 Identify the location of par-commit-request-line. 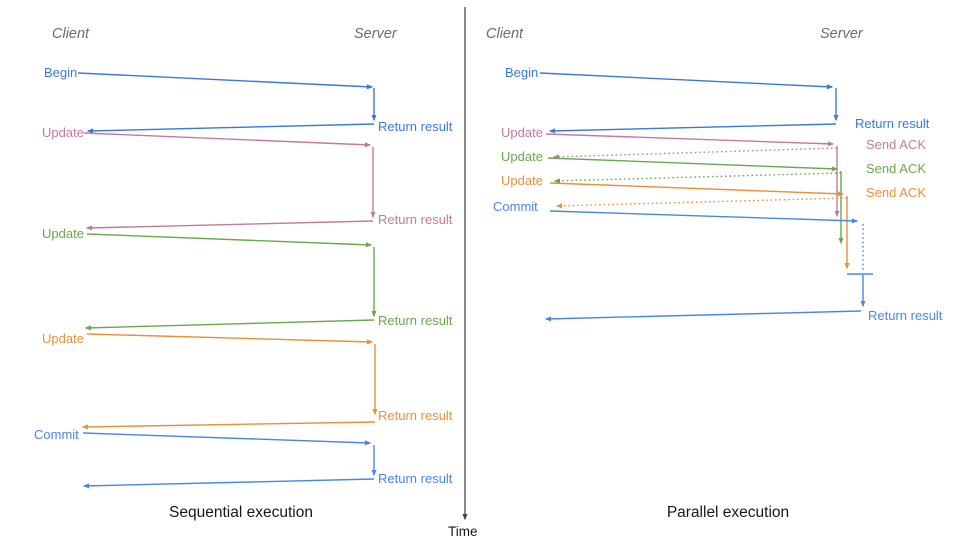
(704, 217).